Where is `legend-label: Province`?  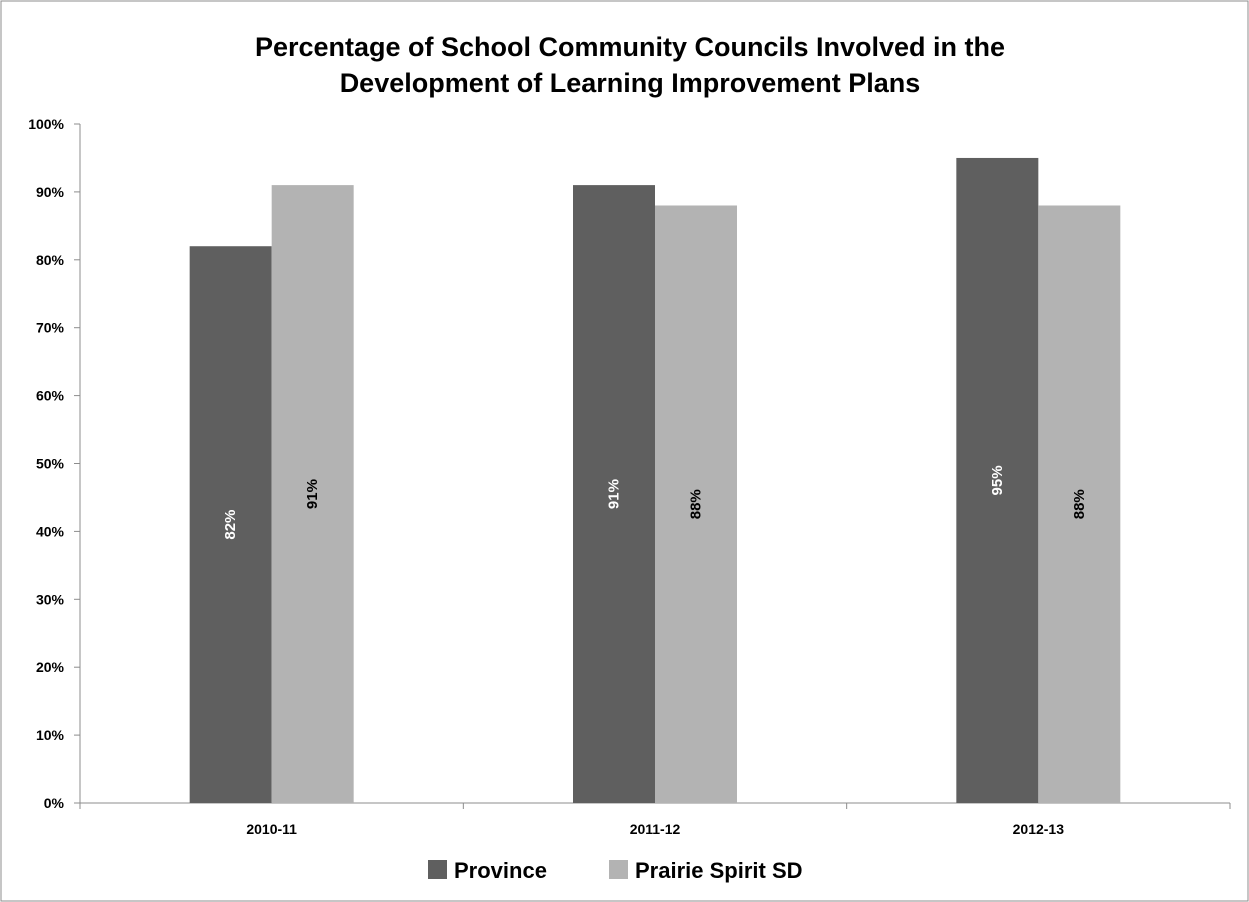 legend-label: Province is located at coordinates (500, 870).